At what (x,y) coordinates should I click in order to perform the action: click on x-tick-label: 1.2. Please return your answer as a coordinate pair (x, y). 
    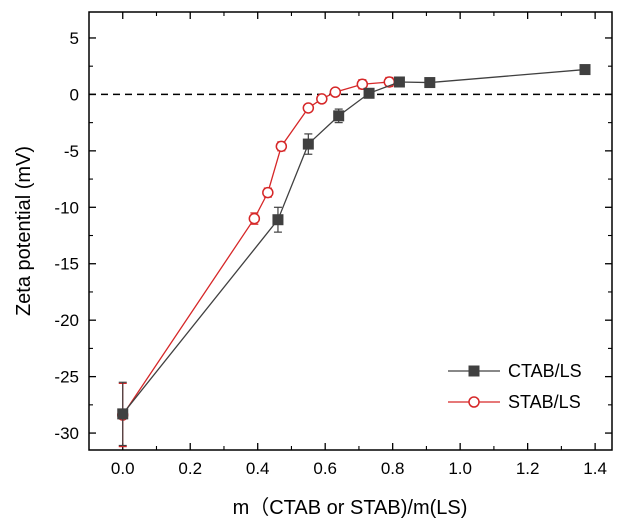
    Looking at the image, I should click on (528, 468).